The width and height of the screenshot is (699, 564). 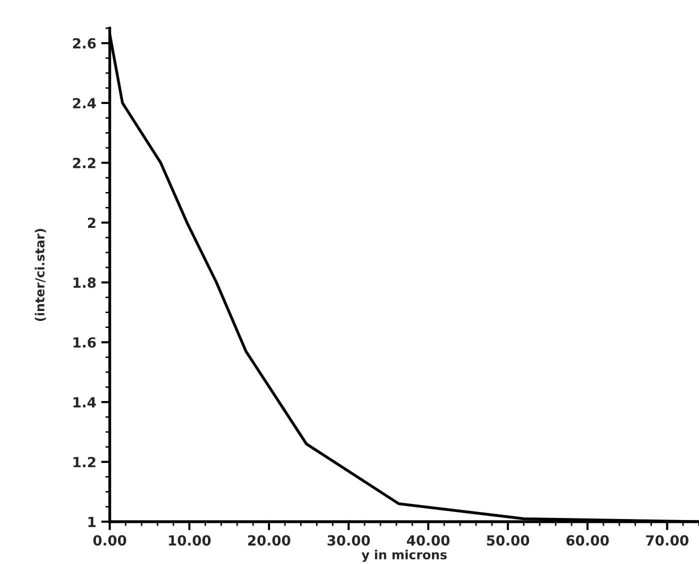 What do you see at coordinates (85, 282) in the screenshot?
I see `y-tick-label: 1.8` at bounding box center [85, 282].